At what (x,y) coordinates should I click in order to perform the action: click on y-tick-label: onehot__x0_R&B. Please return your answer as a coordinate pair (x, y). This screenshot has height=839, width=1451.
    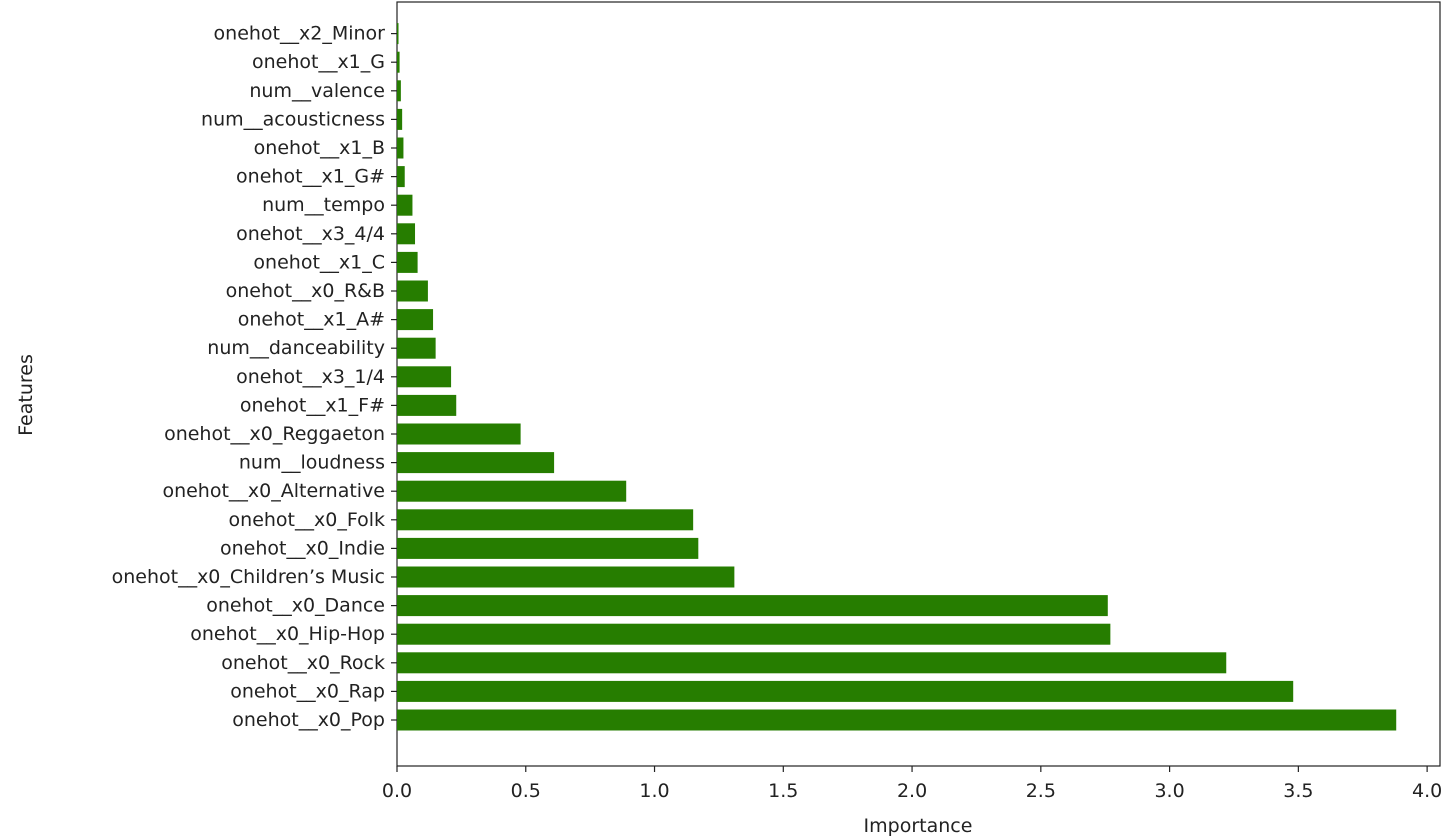
    Looking at the image, I should click on (305, 291).